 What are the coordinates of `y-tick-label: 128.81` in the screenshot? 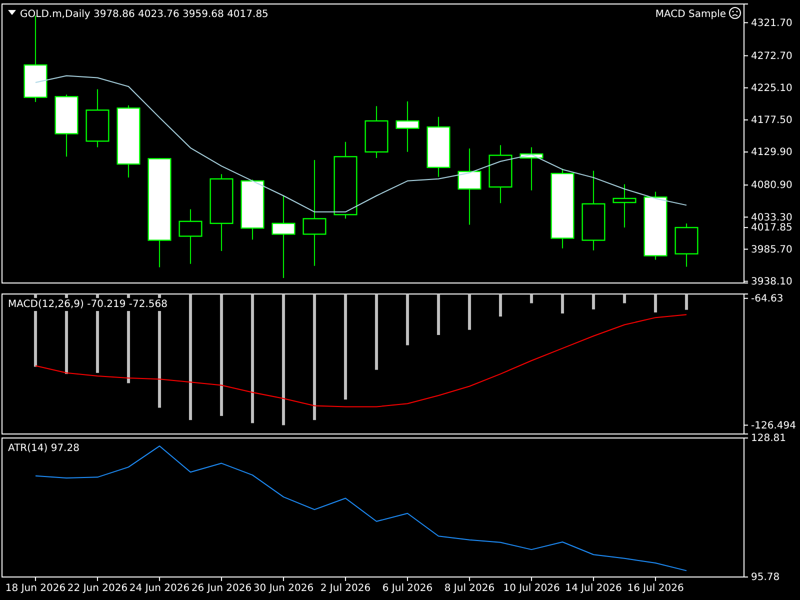 It's located at (768, 438).